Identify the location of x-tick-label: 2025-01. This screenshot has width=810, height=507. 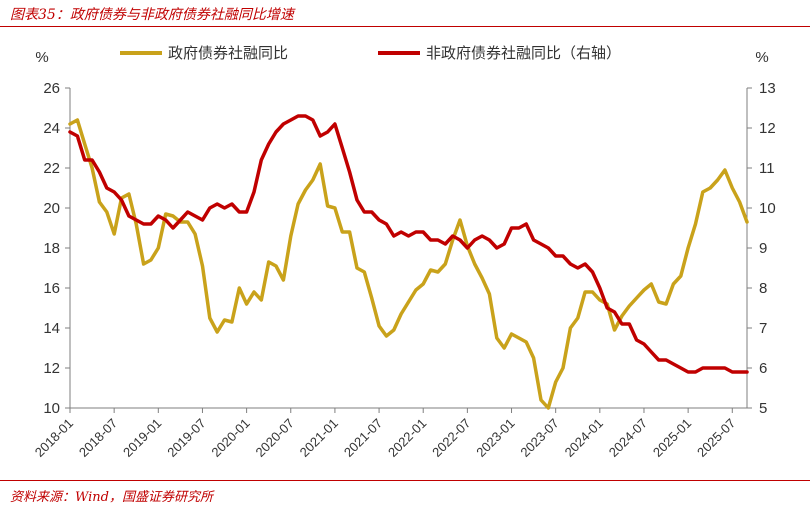
(672, 438).